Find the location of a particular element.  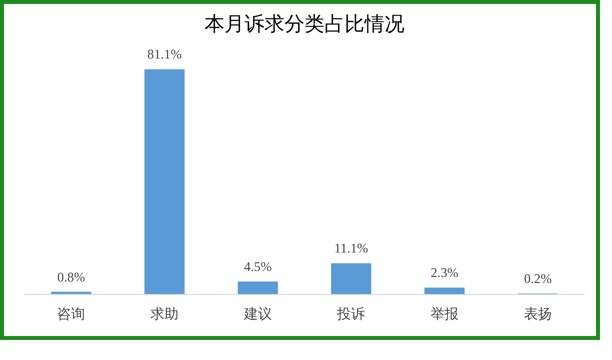

x-tick-label: 建议 is located at coordinates (257, 314).